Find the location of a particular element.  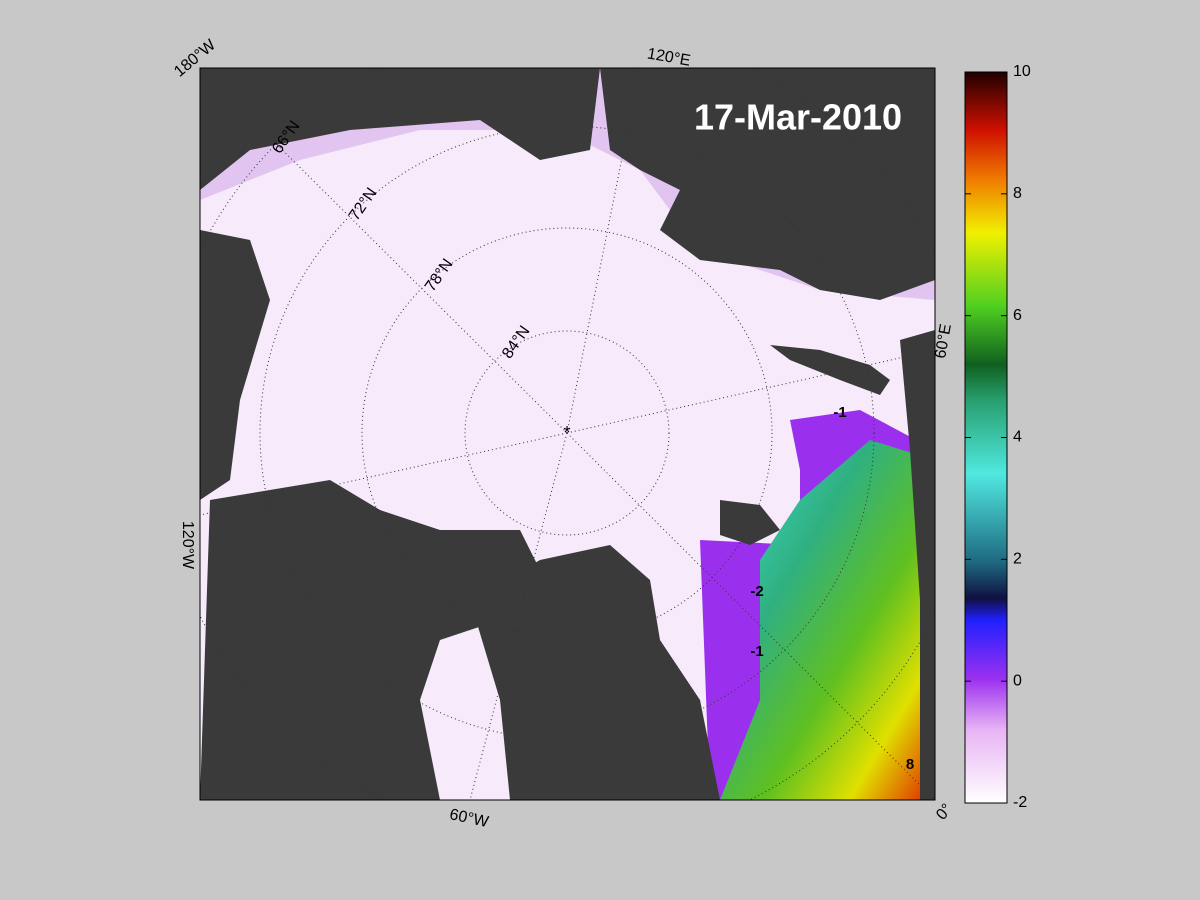

pole-marker: * is located at coordinates (566, 433).